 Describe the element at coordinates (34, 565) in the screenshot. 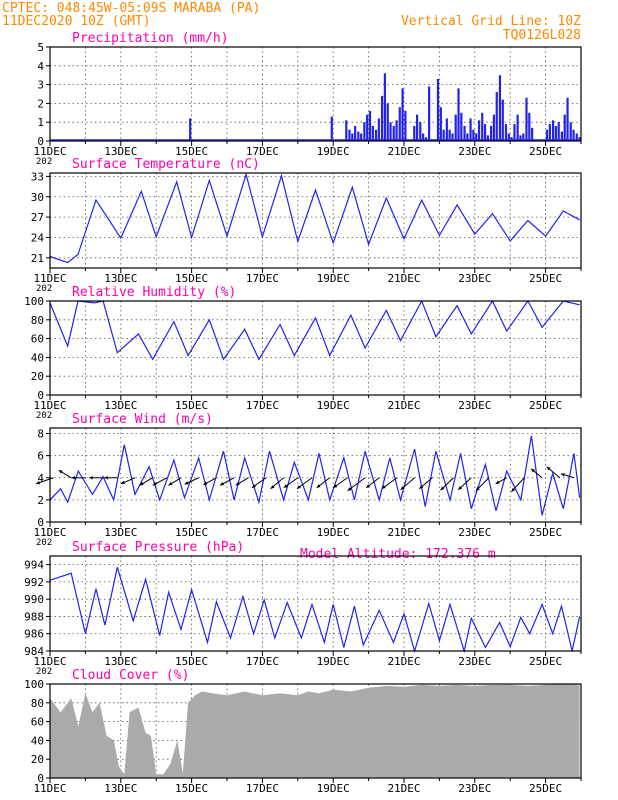

I see `y-tick-label: 994` at that location.